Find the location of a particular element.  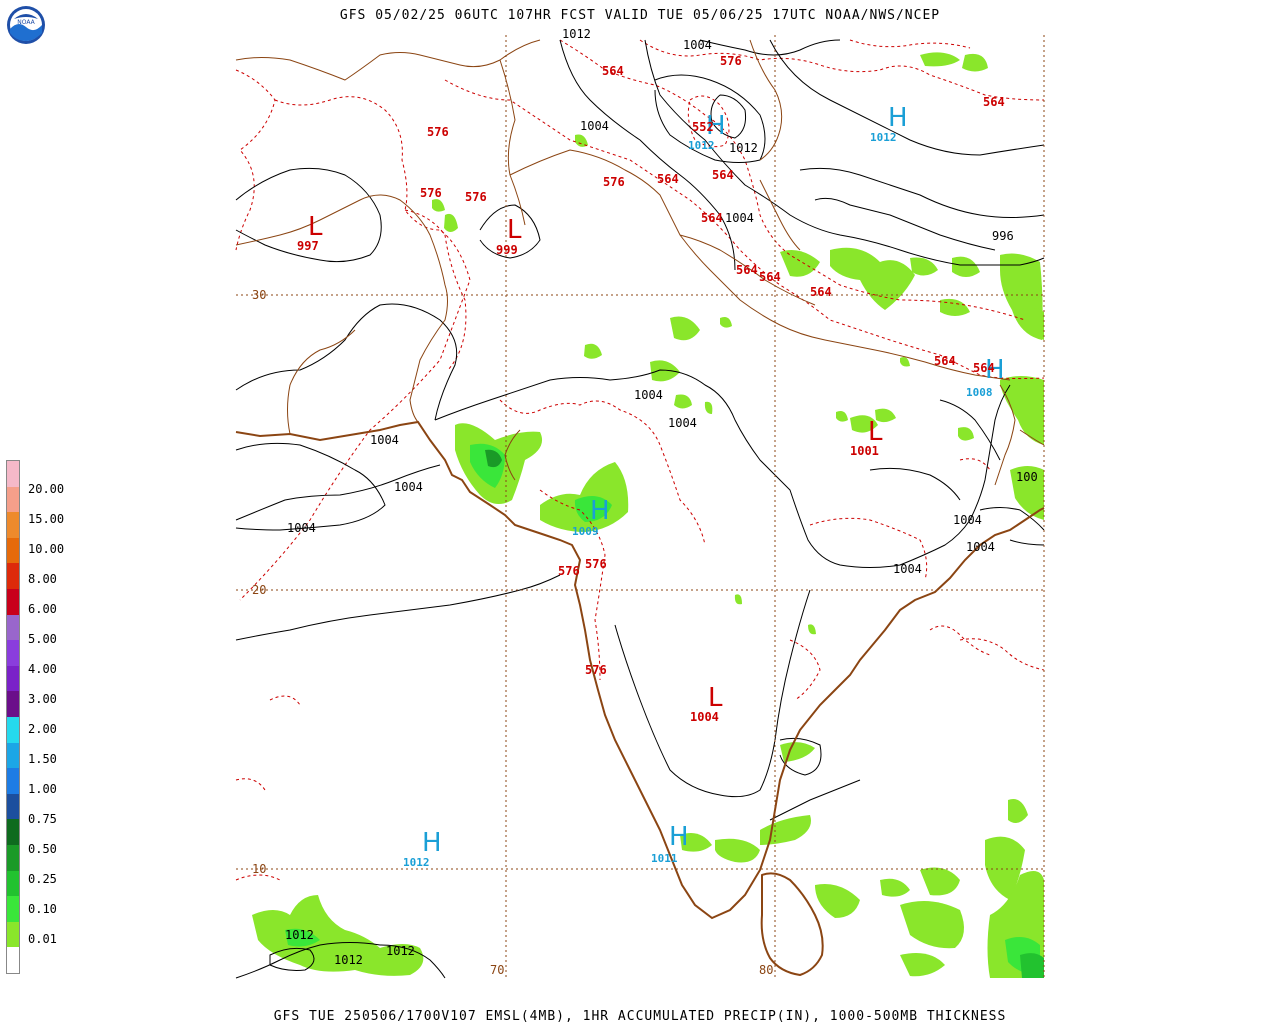

high-center-value: 1008 is located at coordinates (979, 392).